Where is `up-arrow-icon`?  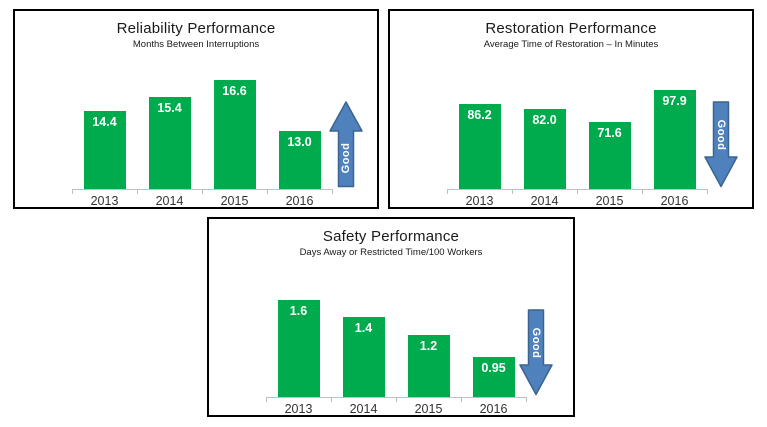 up-arrow-icon is located at coordinates (346, 144).